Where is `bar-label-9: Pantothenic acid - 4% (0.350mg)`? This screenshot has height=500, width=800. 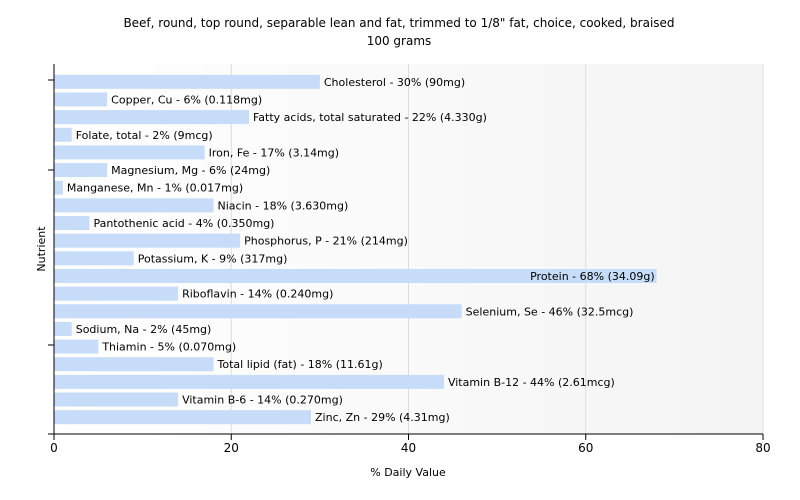
bar-label-9: Pantothenic acid - 4% (0.350mg) is located at coordinates (183, 223).